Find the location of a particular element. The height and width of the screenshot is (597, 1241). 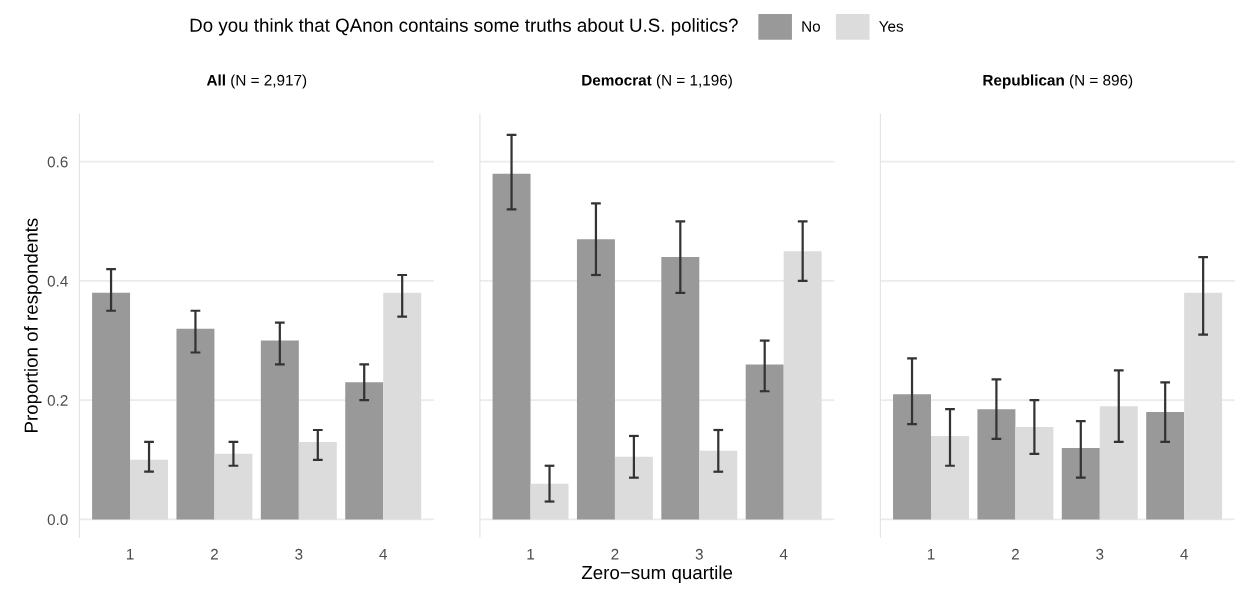

chart-title: Democrat (N = 1,196) is located at coordinates (657, 81).